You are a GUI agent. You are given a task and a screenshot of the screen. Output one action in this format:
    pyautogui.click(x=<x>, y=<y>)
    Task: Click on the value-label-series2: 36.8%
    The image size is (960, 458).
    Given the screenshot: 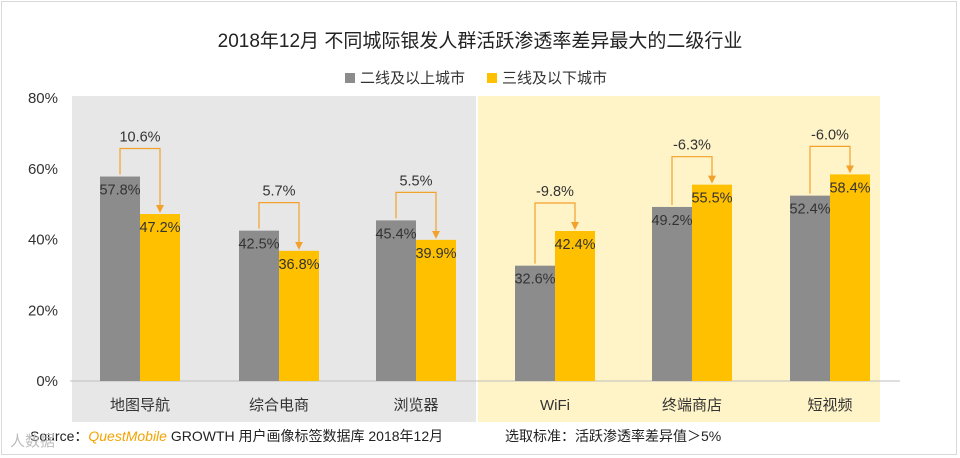 What is the action you would take?
    pyautogui.click(x=298, y=265)
    